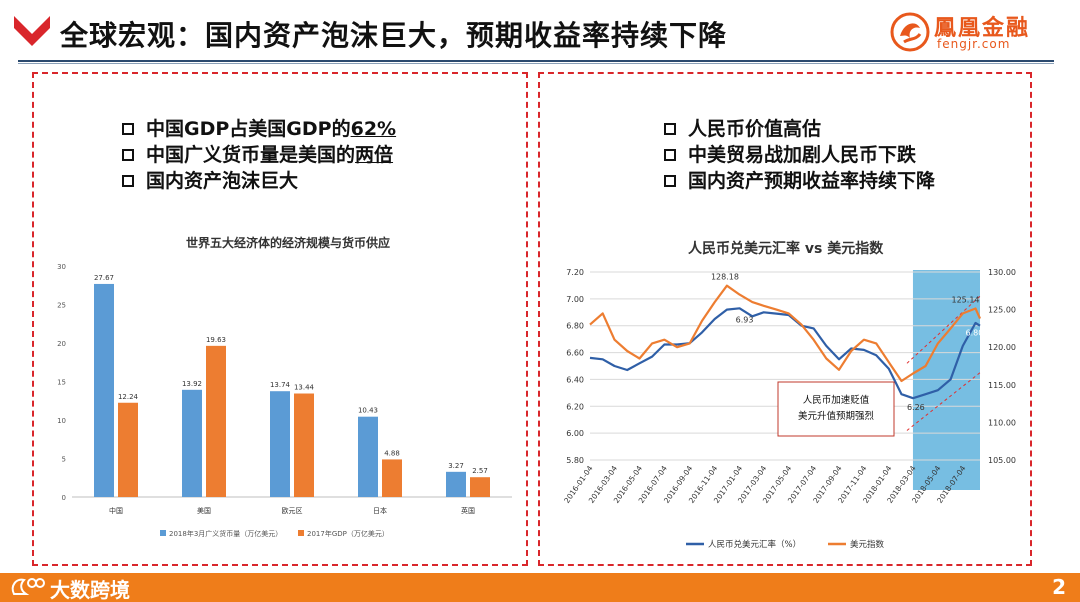 The height and width of the screenshot is (602, 1080). What do you see at coordinates (974, 44) in the screenshot?
I see `logo-text-en: fengjr.com` at bounding box center [974, 44].